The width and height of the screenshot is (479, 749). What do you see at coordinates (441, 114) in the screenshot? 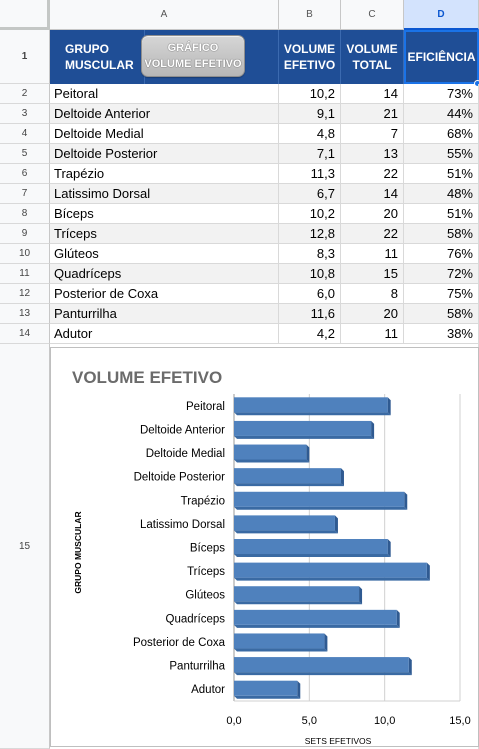
I see `cell-eficiencia: 44%` at bounding box center [441, 114].